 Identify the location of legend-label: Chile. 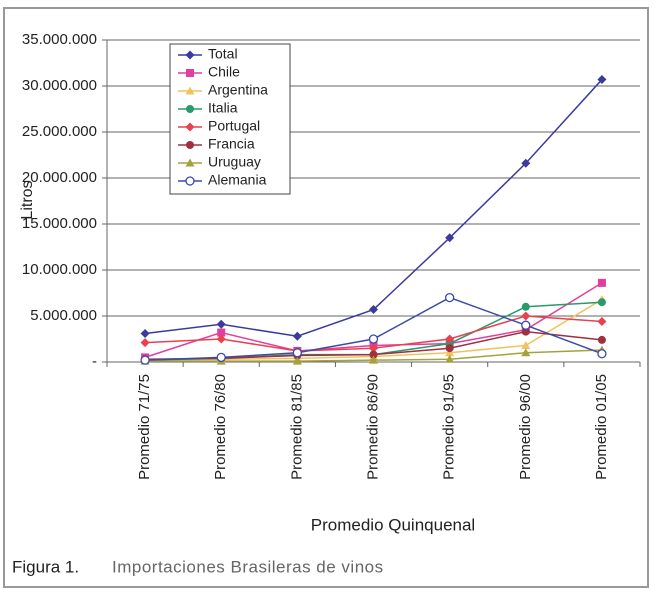
(224, 72).